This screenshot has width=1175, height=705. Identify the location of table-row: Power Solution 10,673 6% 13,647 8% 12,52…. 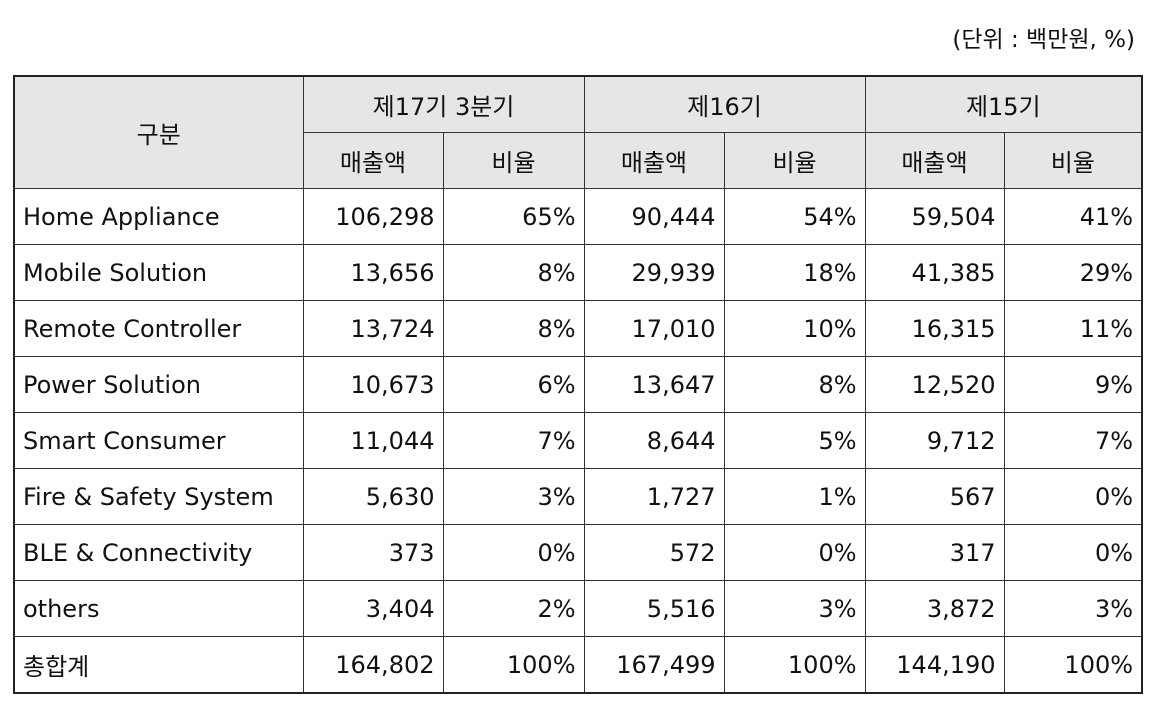
(578, 384).